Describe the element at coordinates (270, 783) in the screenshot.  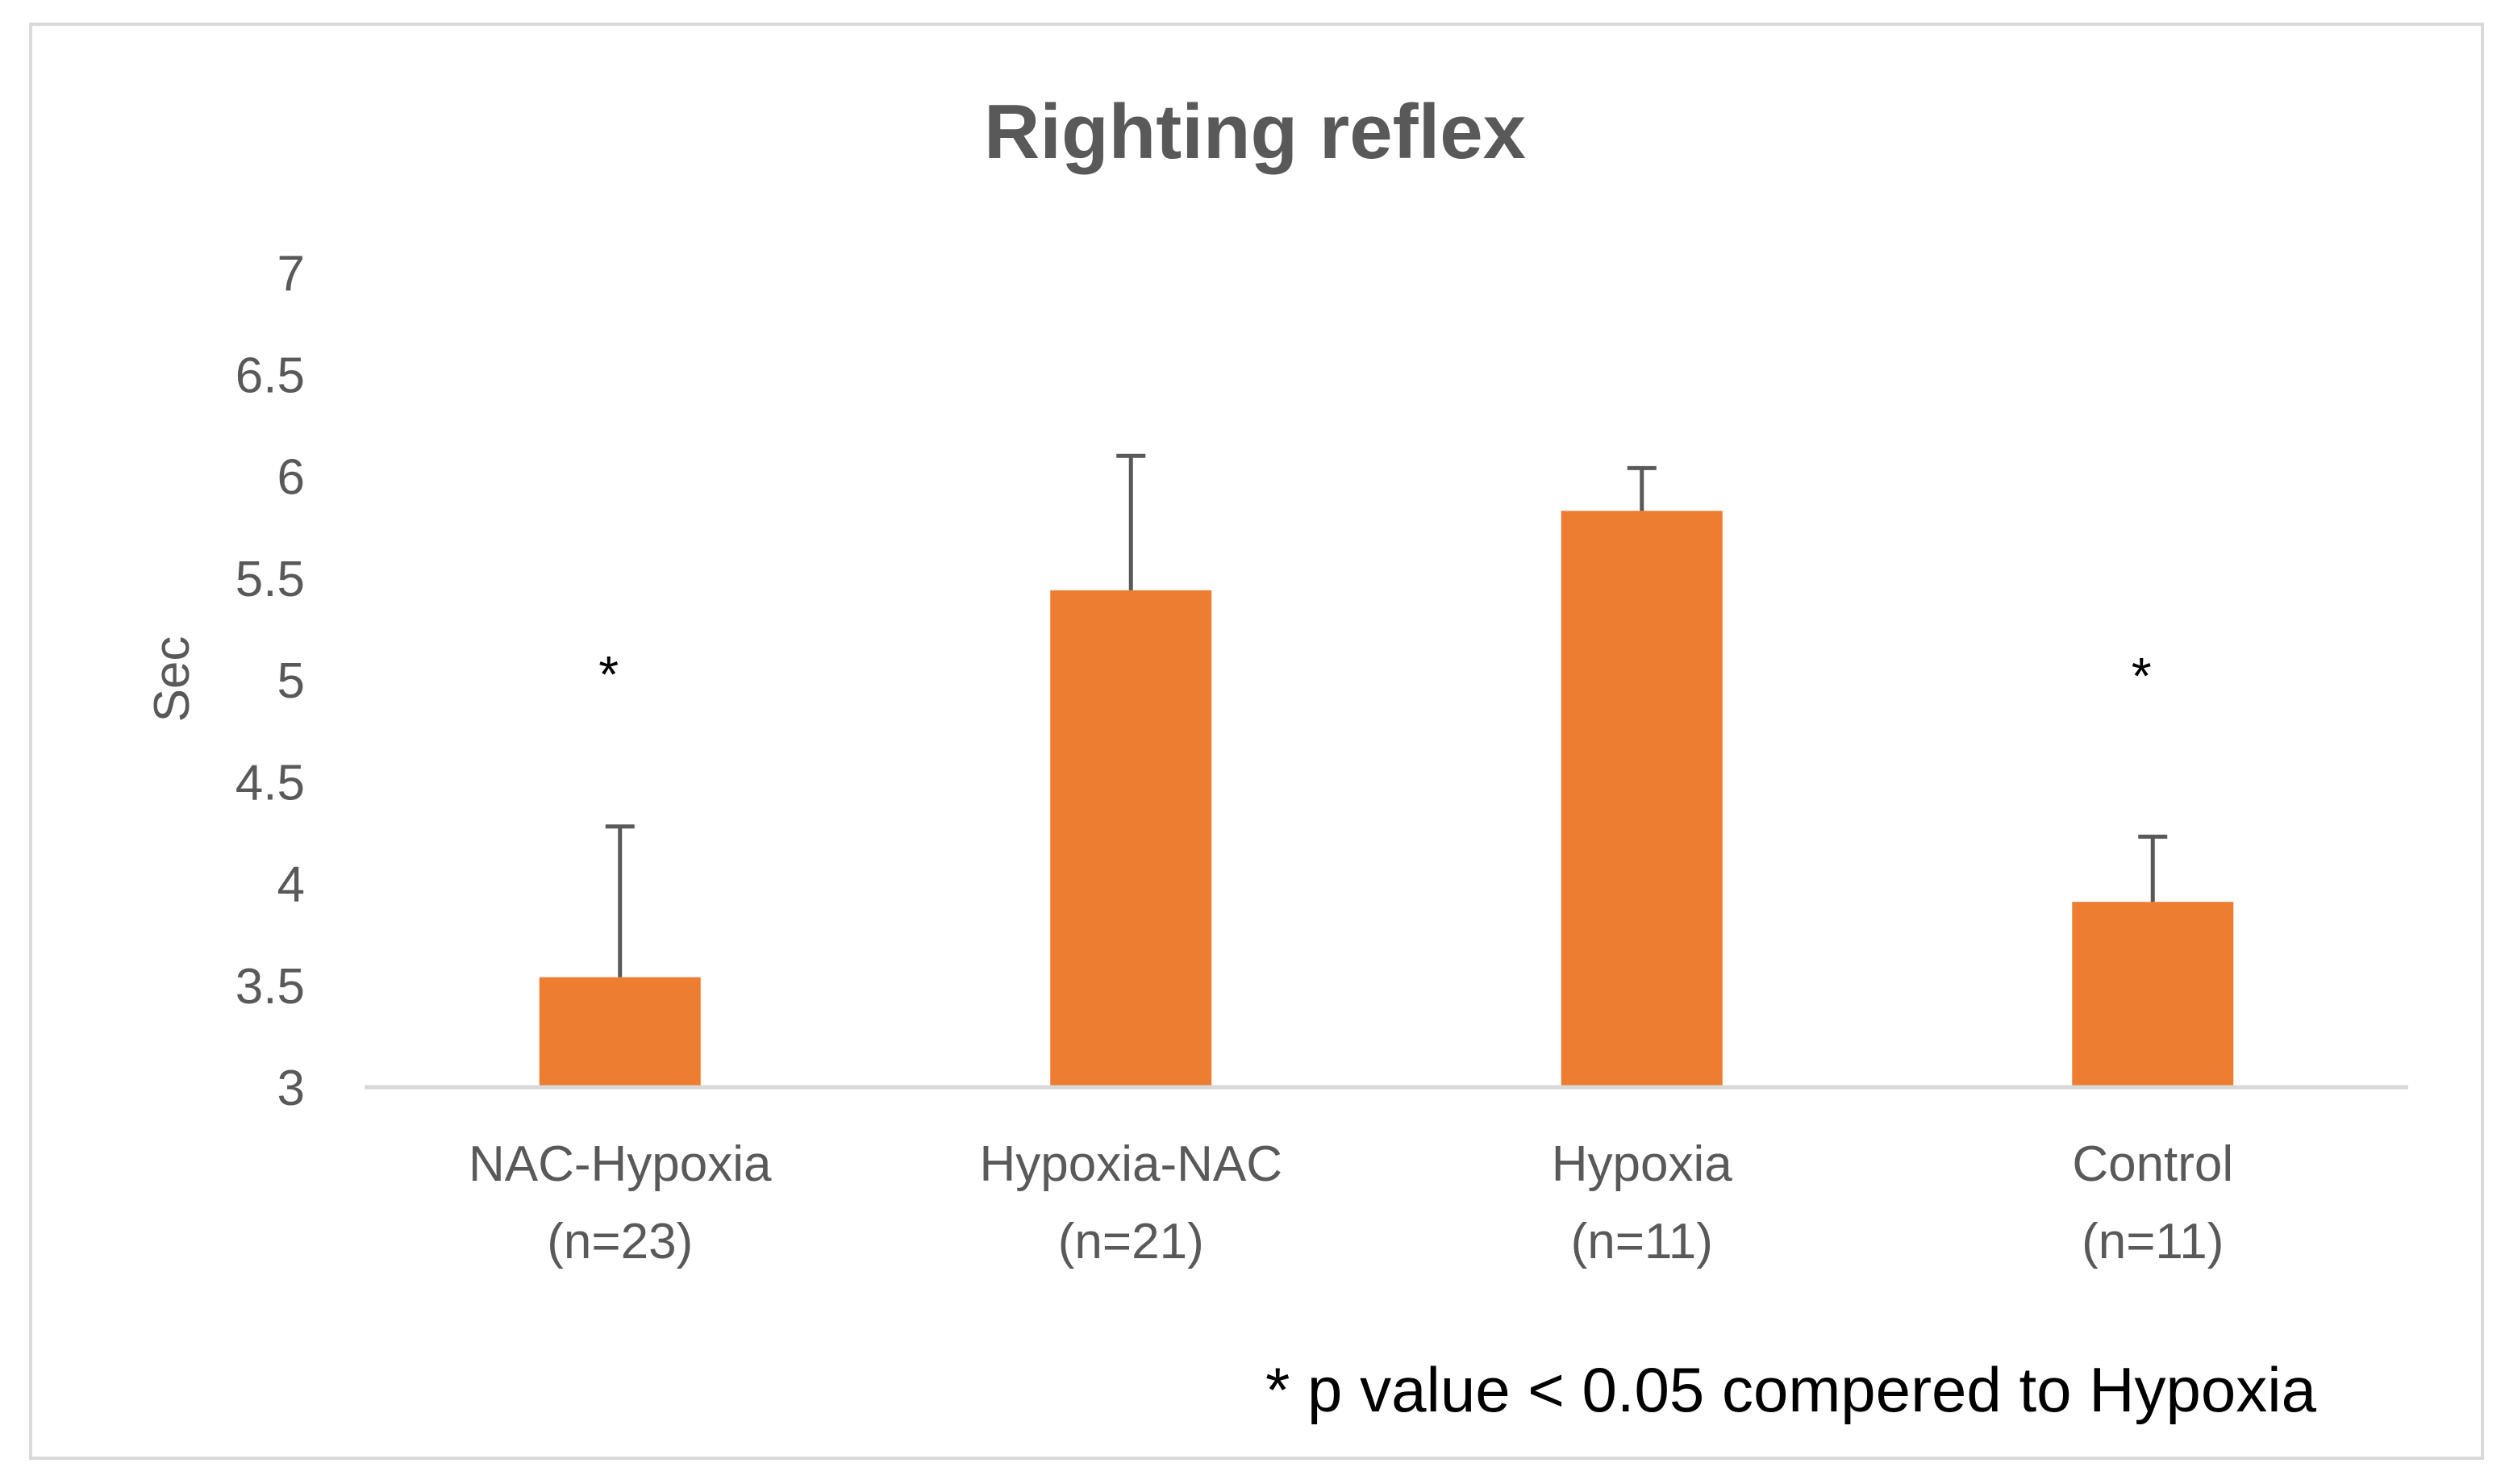
I see `y-tick-label: 4.5` at that location.